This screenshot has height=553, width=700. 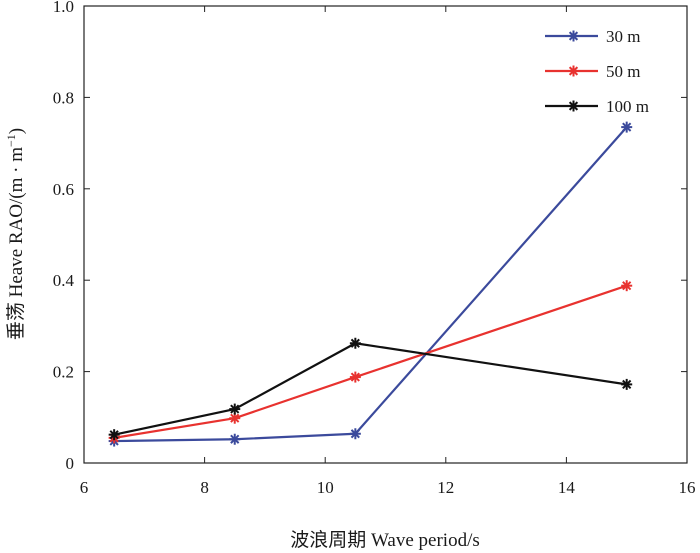 I want to click on x-tick-label: 14, so click(x=567, y=487).